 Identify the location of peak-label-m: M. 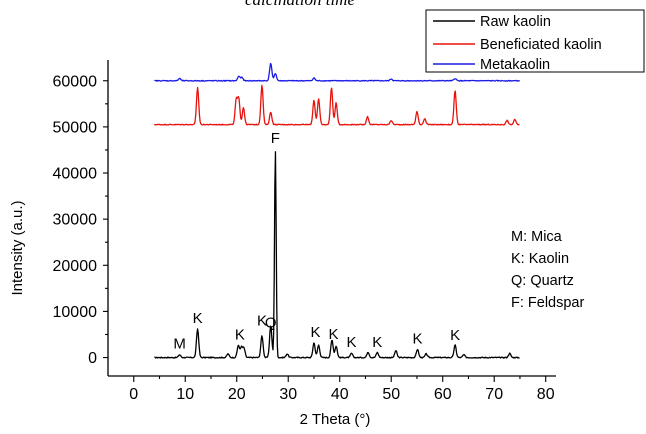
(179, 343).